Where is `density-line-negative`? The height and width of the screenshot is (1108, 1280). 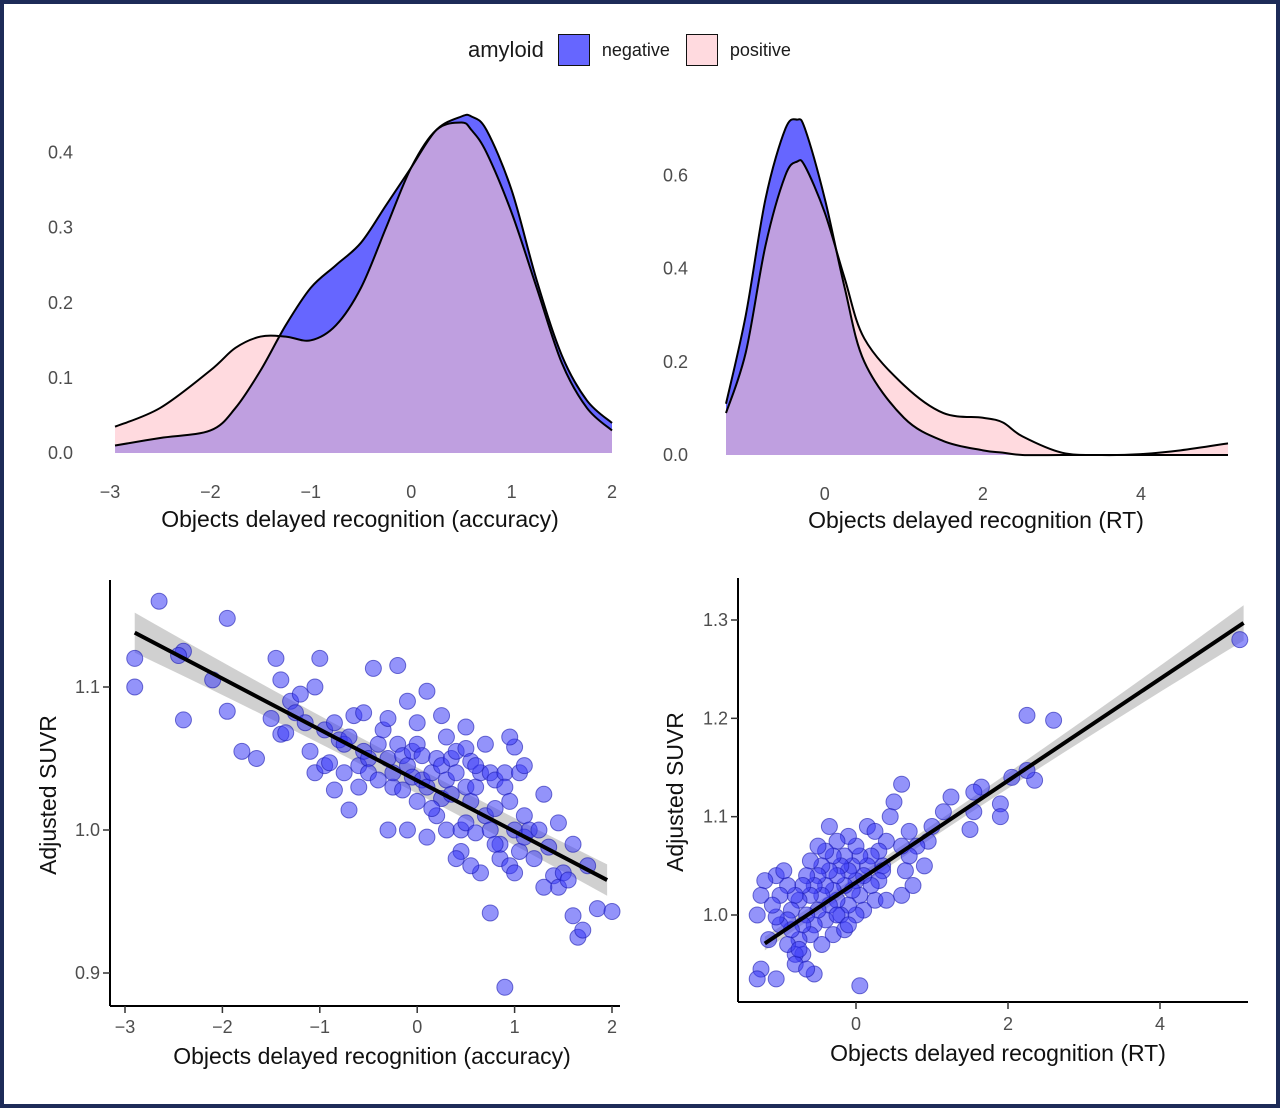 density-line-negative is located at coordinates (363, 280).